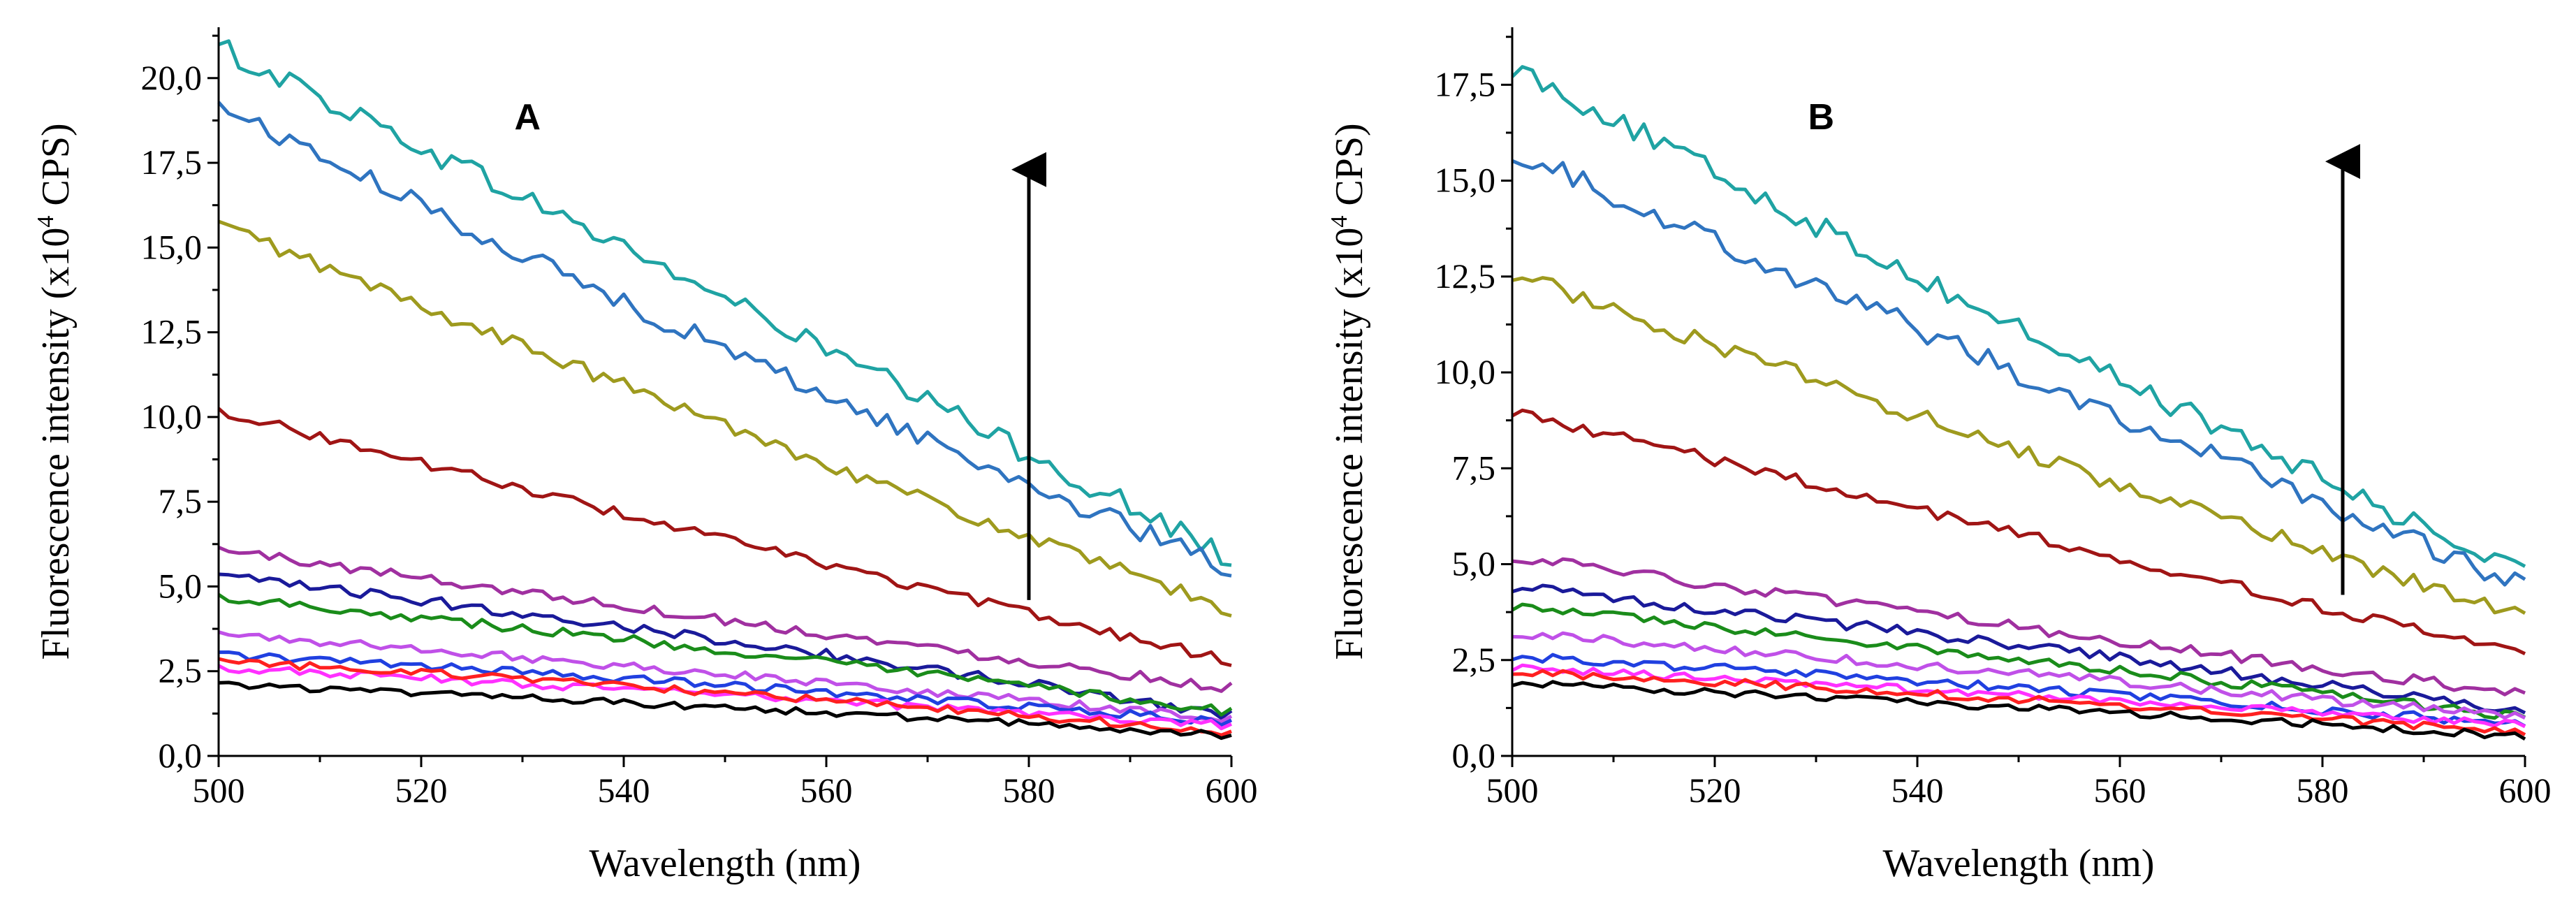 The height and width of the screenshot is (918, 2576). I want to click on series-line-royal, so click(725, 688).